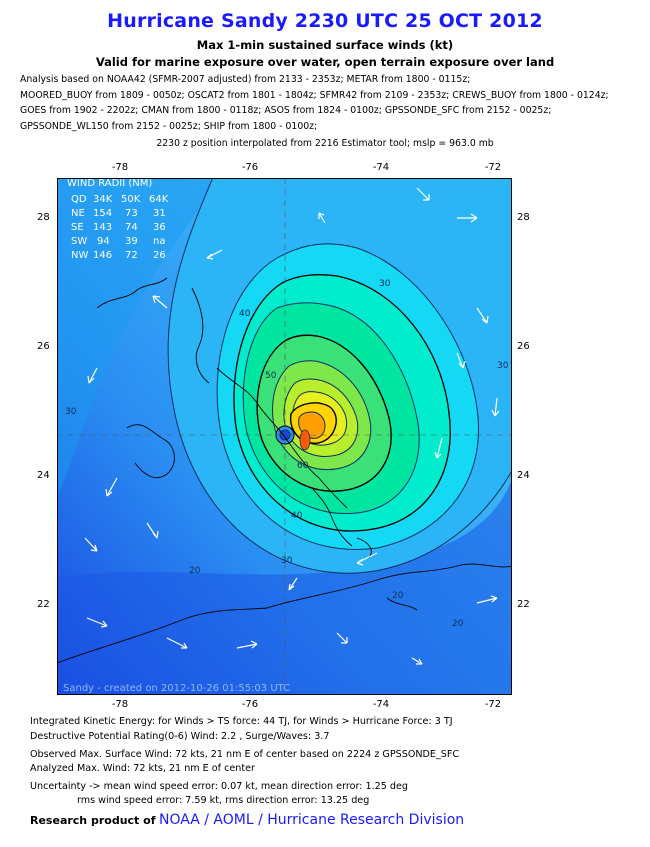 The image size is (650, 847). I want to click on lat-tick-right: 22, so click(523, 604).